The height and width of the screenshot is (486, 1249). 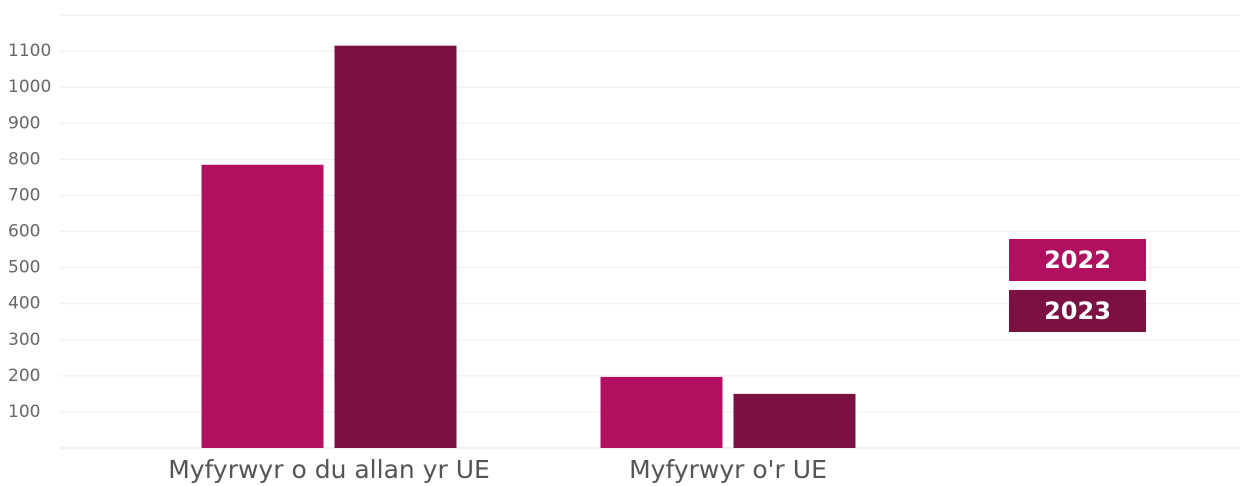 I want to click on y-tick-label: 100, so click(x=24, y=412).